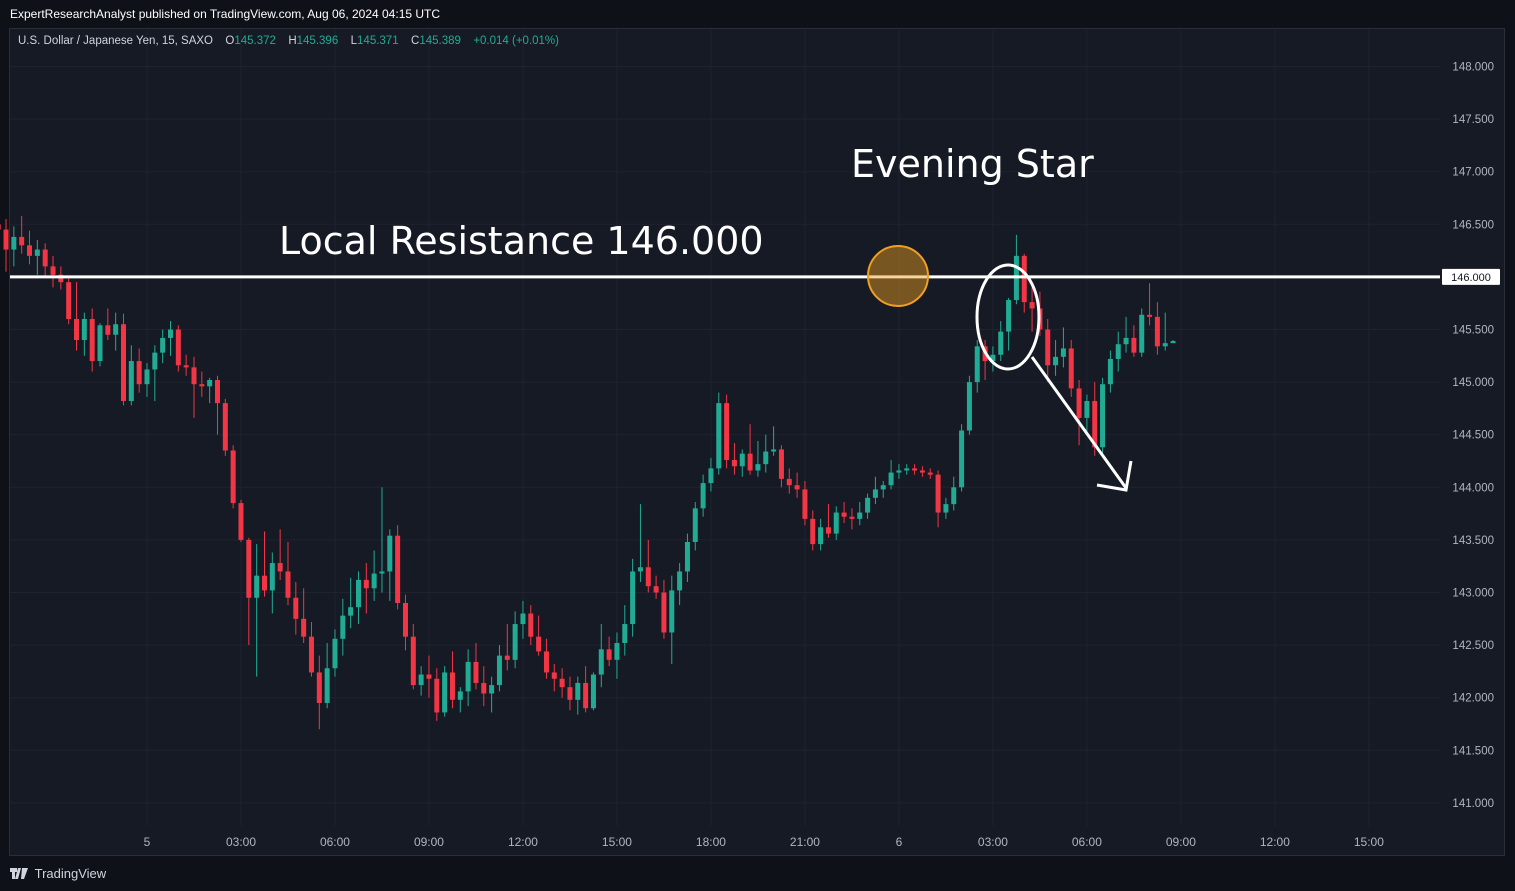 This screenshot has width=1515, height=891. Describe the element at coordinates (521, 241) in the screenshot. I see `annotation-resistance-label: Local Resistance 146.000` at that location.